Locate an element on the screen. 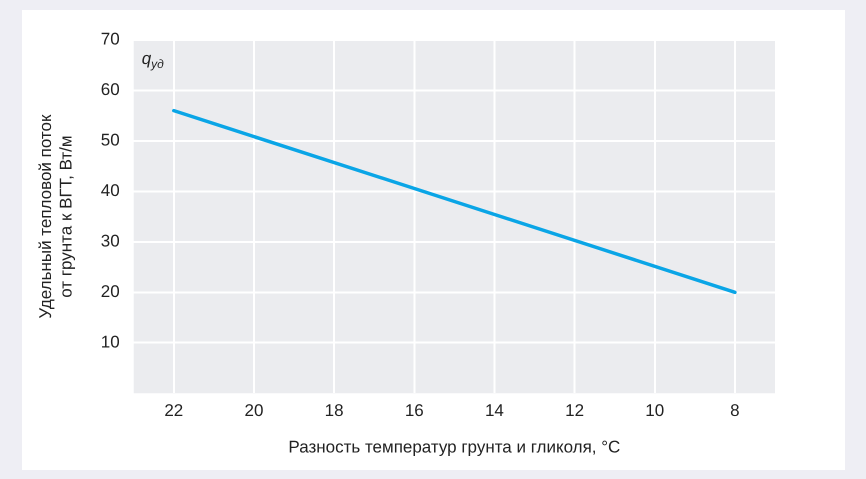  x-tick-label: 20 is located at coordinates (254, 410).